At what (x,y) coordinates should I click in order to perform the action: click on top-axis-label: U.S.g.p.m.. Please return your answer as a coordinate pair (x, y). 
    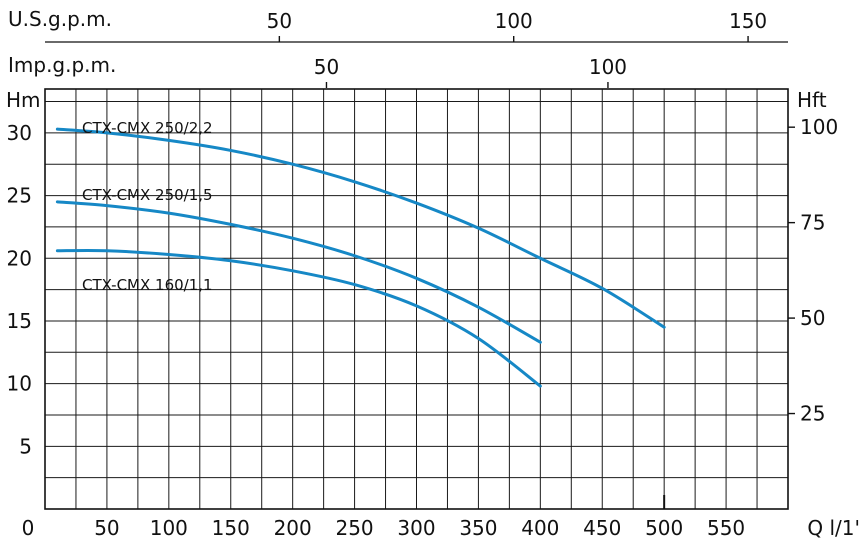
    Looking at the image, I should click on (60, 19).